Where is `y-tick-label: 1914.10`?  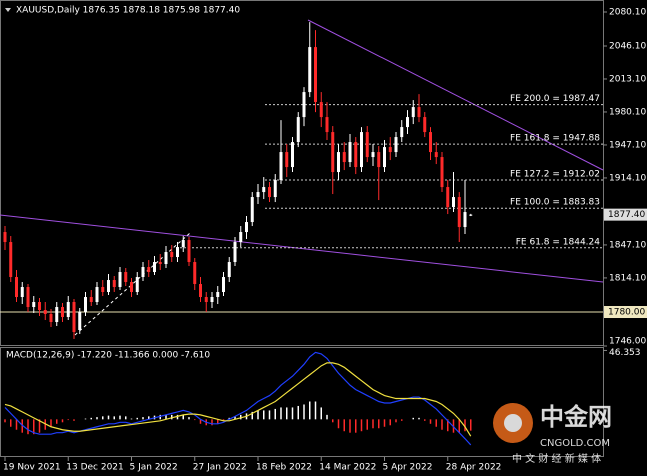
y-tick-label: 1914.10 is located at coordinates (627, 178).